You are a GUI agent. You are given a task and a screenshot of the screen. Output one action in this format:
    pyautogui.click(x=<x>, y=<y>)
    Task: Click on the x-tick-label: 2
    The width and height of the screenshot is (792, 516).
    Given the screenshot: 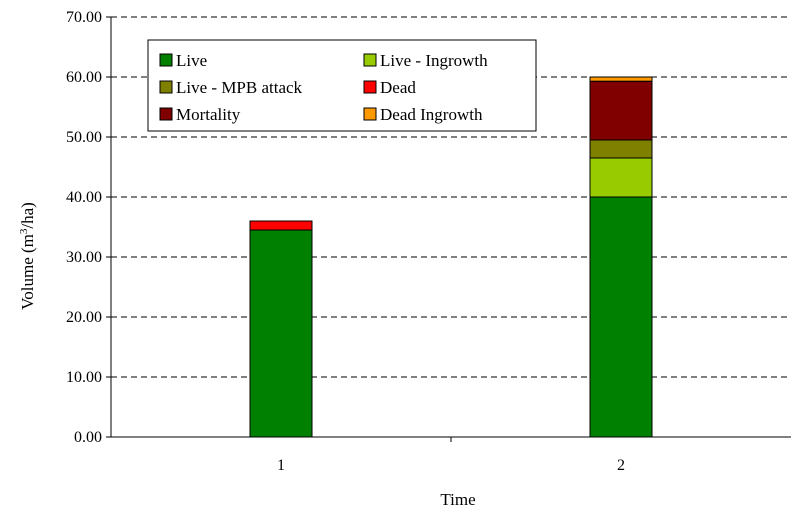 What is the action you would take?
    pyautogui.click(x=621, y=465)
    